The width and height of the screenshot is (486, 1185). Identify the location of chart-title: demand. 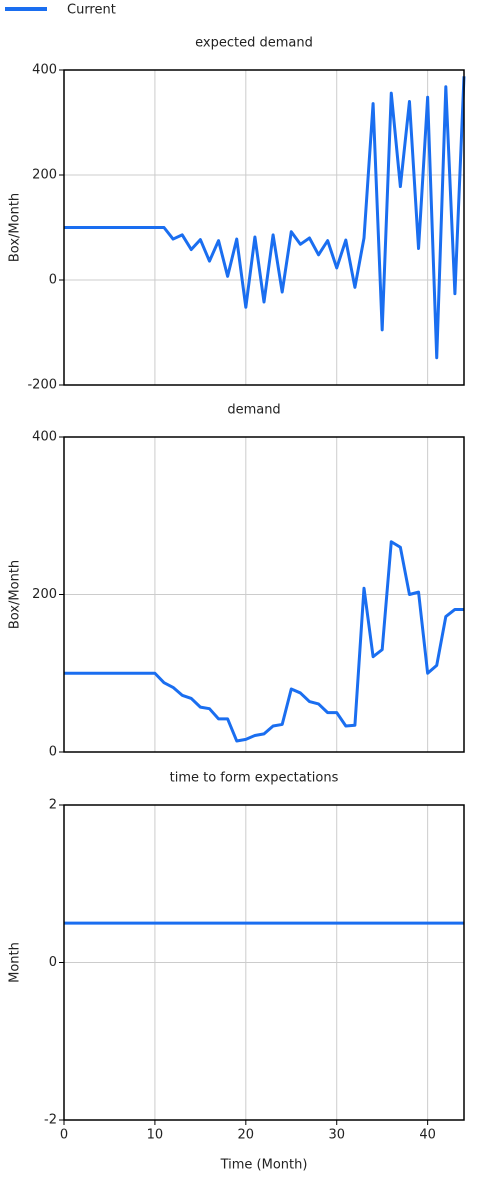
(253, 410).